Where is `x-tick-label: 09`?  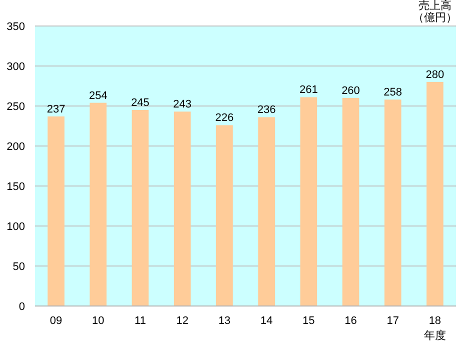 x-tick-label: 09 is located at coordinates (56, 321).